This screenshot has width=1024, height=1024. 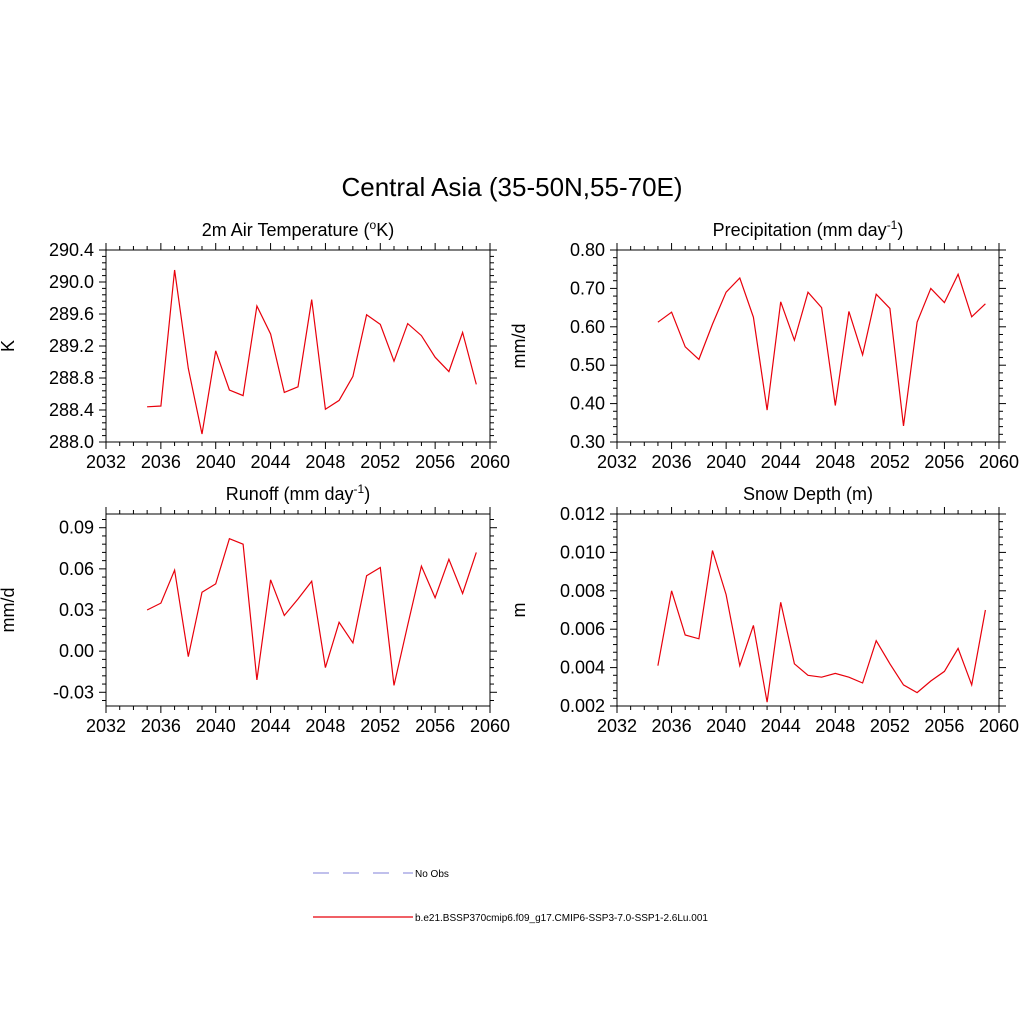 I want to click on x-tick-label-runoff: 2032, so click(x=106, y=726).